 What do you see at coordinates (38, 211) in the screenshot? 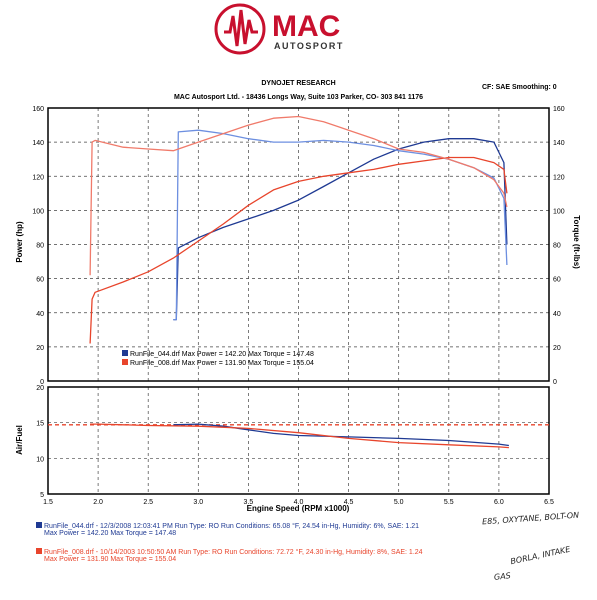
I see `y-tick-label: 100` at bounding box center [38, 211].